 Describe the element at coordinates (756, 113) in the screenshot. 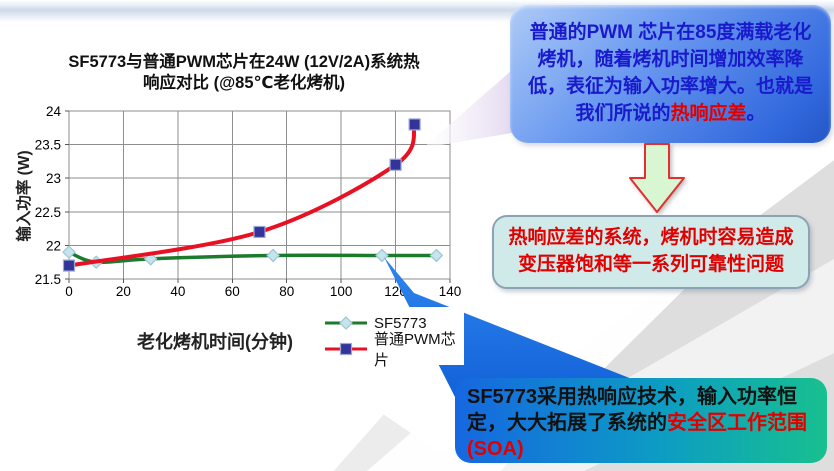

I see `callout-top-seg3: 。` at that location.